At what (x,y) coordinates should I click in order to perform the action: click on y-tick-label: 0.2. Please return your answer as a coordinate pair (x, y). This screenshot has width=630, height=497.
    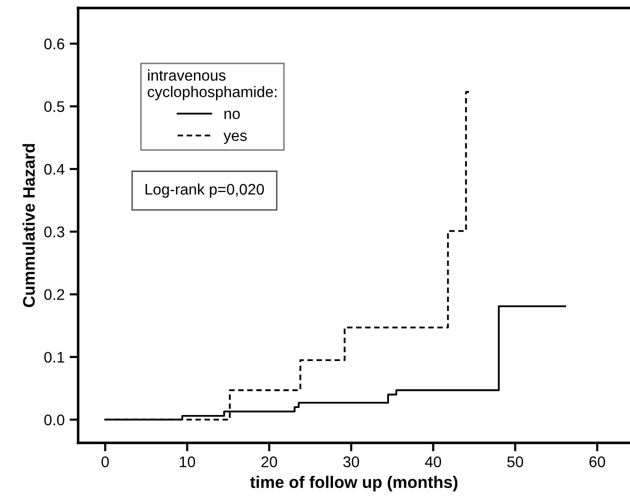
    Looking at the image, I should click on (54, 294).